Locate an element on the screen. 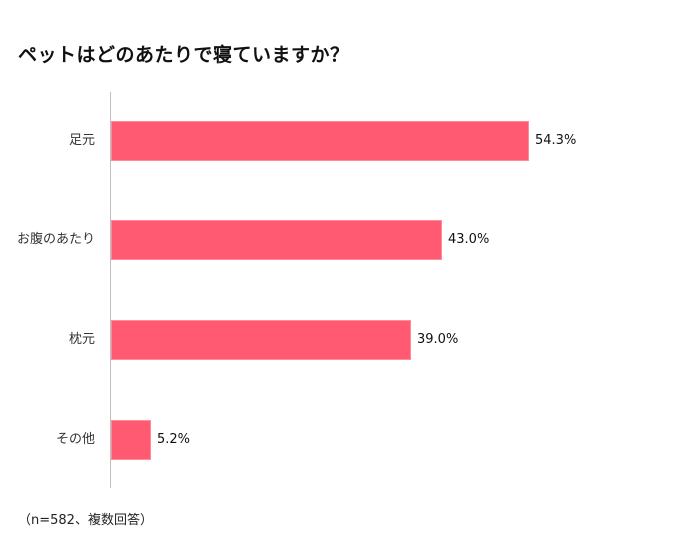 This screenshot has width=700, height=544. category-label: 足元 is located at coordinates (81, 140).